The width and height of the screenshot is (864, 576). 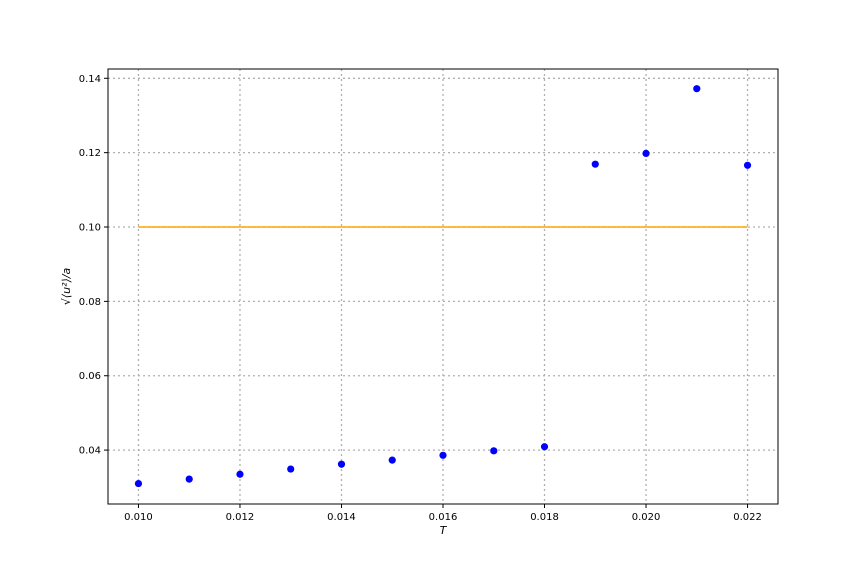 What do you see at coordinates (93, 265) in the screenshot?
I see `y-axis-ticks: 0.04 0.06 0.08 0.10 0.12 0.14` at bounding box center [93, 265].